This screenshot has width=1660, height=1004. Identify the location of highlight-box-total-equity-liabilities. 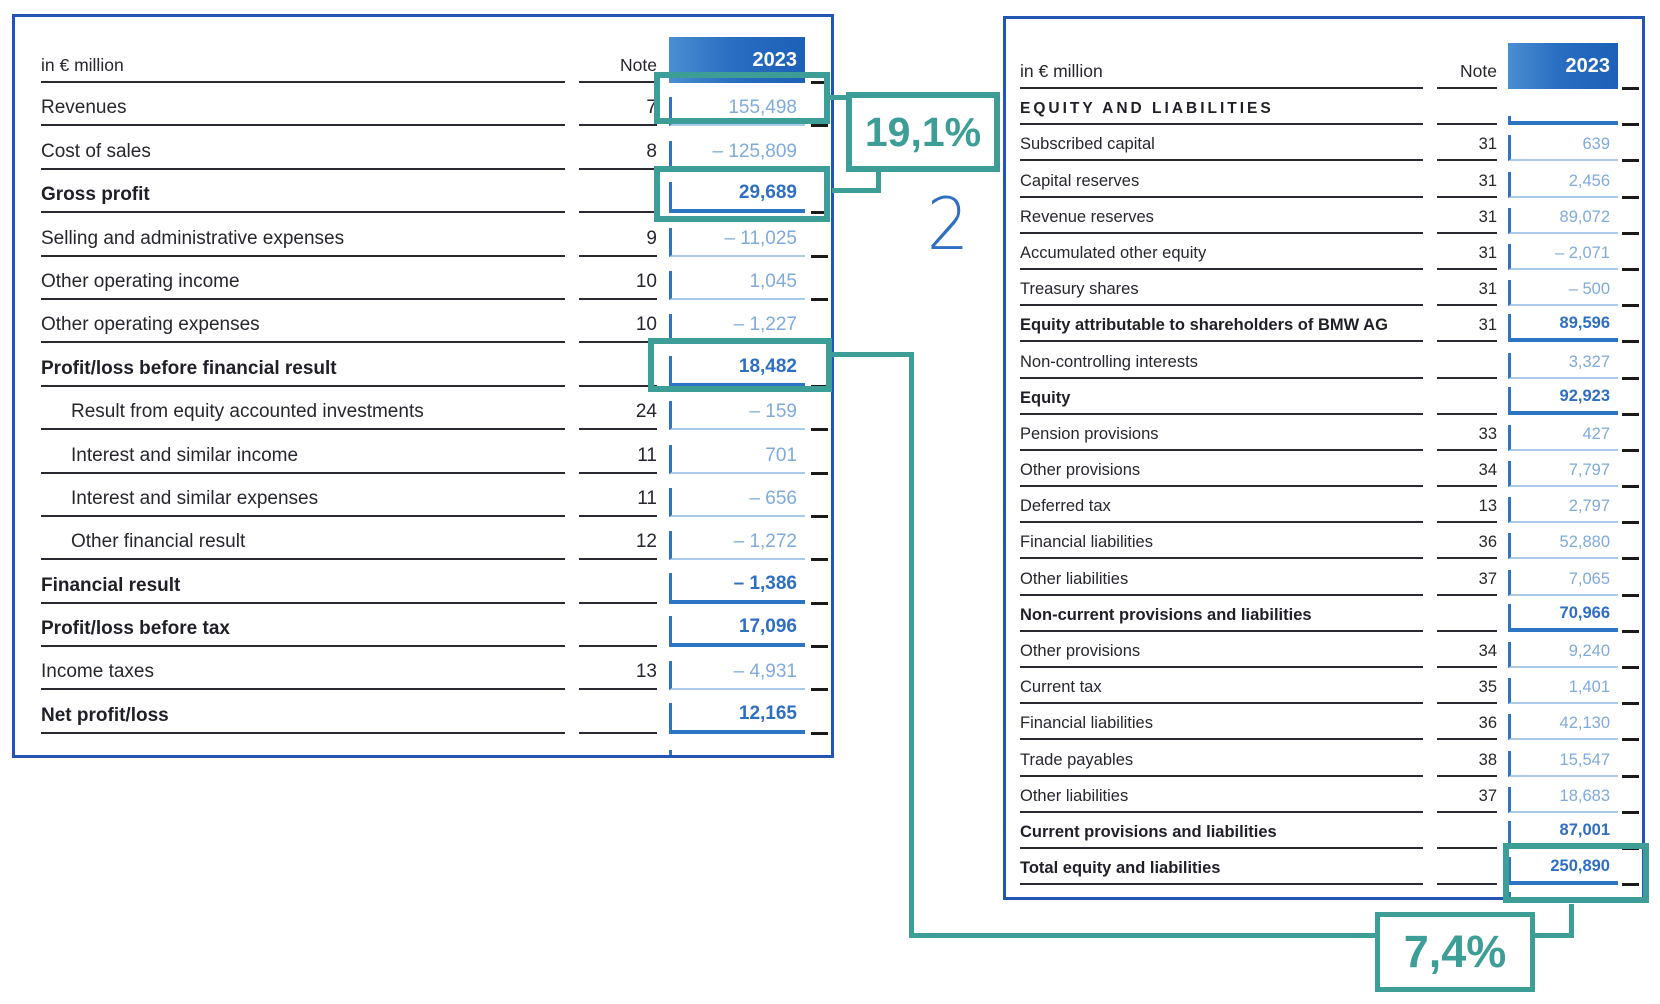
(1576, 873).